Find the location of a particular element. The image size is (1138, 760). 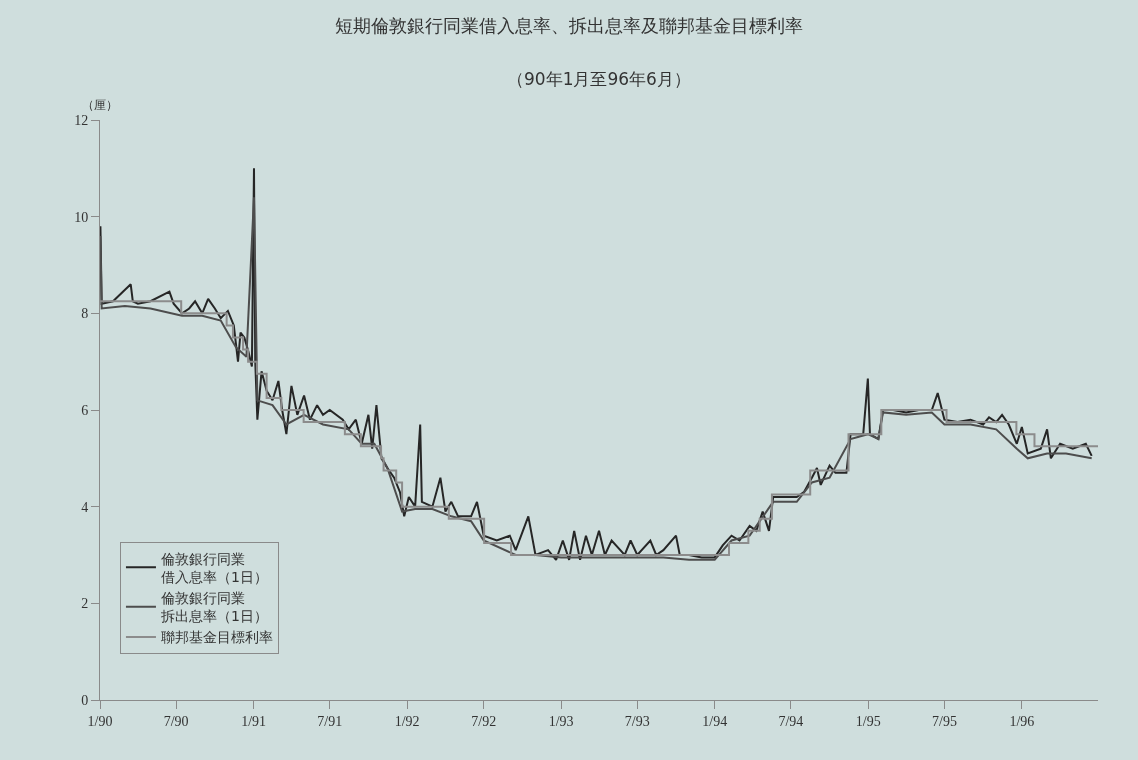

x-tick-label: 7/95 is located at coordinates (944, 721).